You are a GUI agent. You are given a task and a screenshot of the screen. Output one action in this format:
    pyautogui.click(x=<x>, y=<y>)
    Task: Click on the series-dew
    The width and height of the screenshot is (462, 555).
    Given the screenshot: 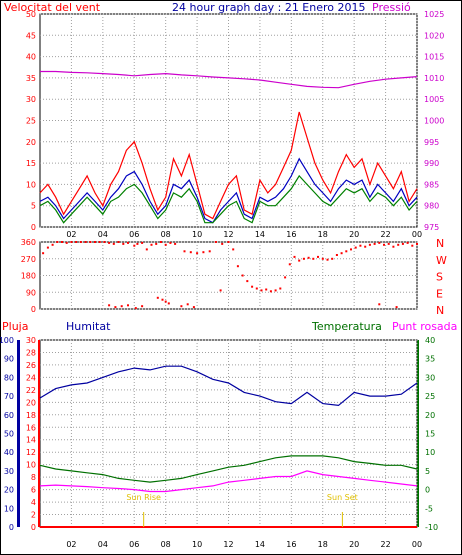 What is the action you would take?
    pyautogui.click(x=228, y=481)
    